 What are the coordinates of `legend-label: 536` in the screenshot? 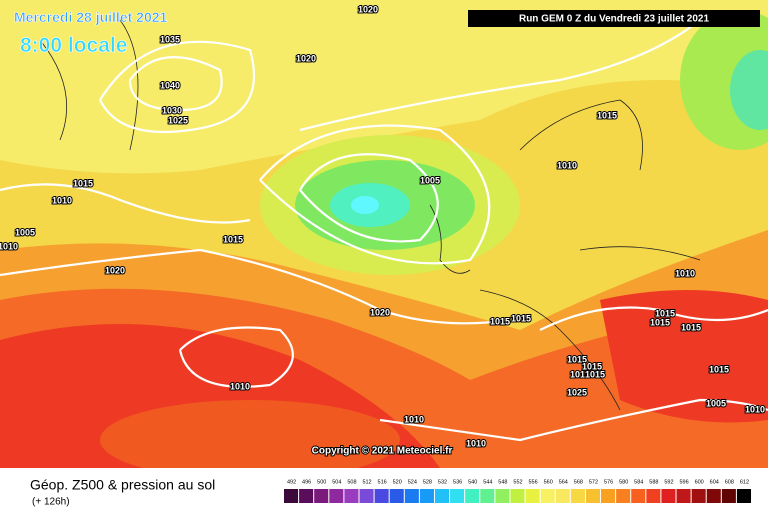 It's located at (457, 482).